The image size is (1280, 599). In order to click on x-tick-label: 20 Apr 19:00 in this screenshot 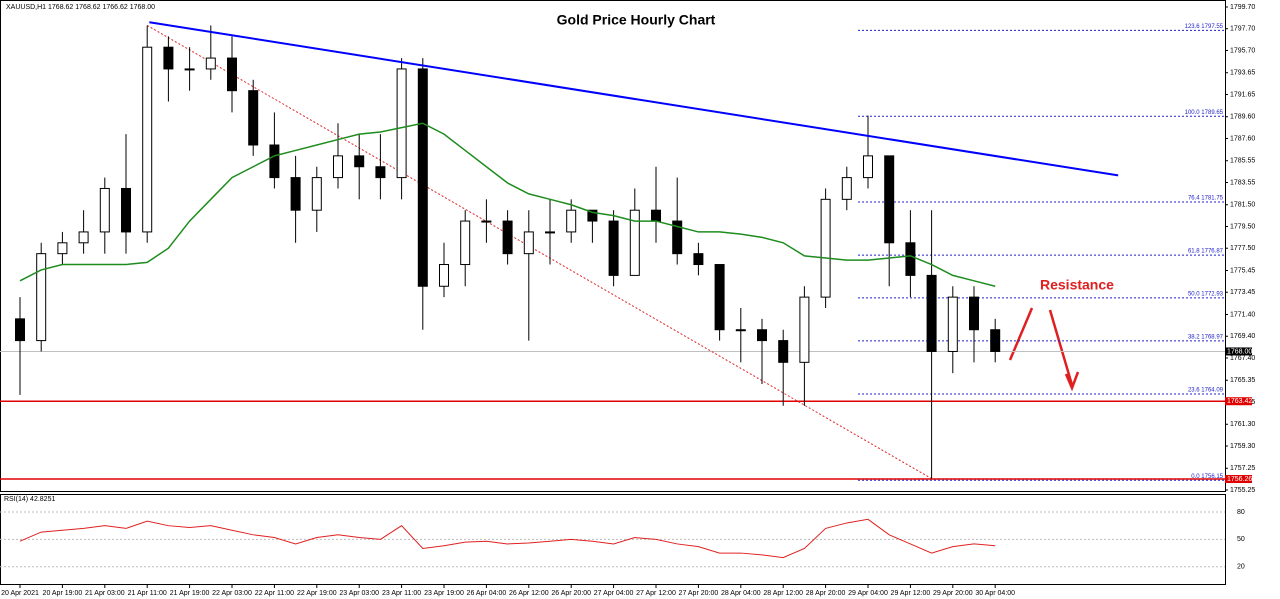, I will do `click(63, 593)`.